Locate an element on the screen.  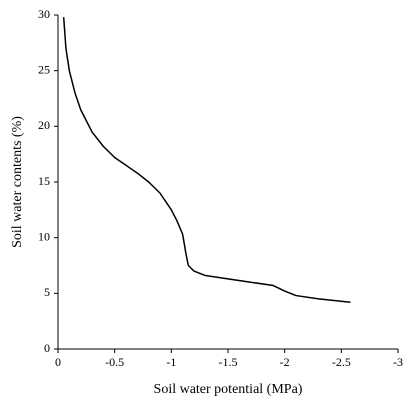
x-axis-title: Soil water potential (MPa) is located at coordinates (228, 389).